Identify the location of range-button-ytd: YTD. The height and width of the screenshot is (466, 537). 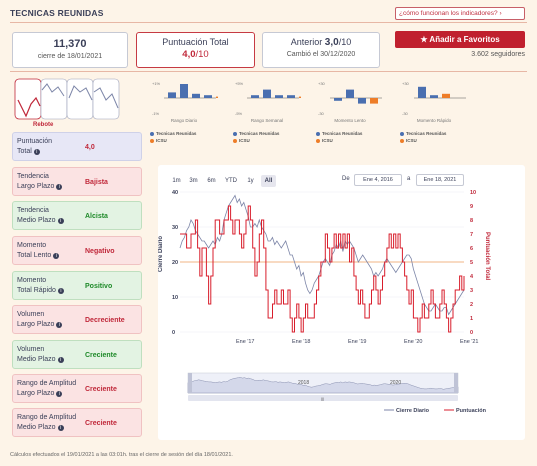
(231, 181).